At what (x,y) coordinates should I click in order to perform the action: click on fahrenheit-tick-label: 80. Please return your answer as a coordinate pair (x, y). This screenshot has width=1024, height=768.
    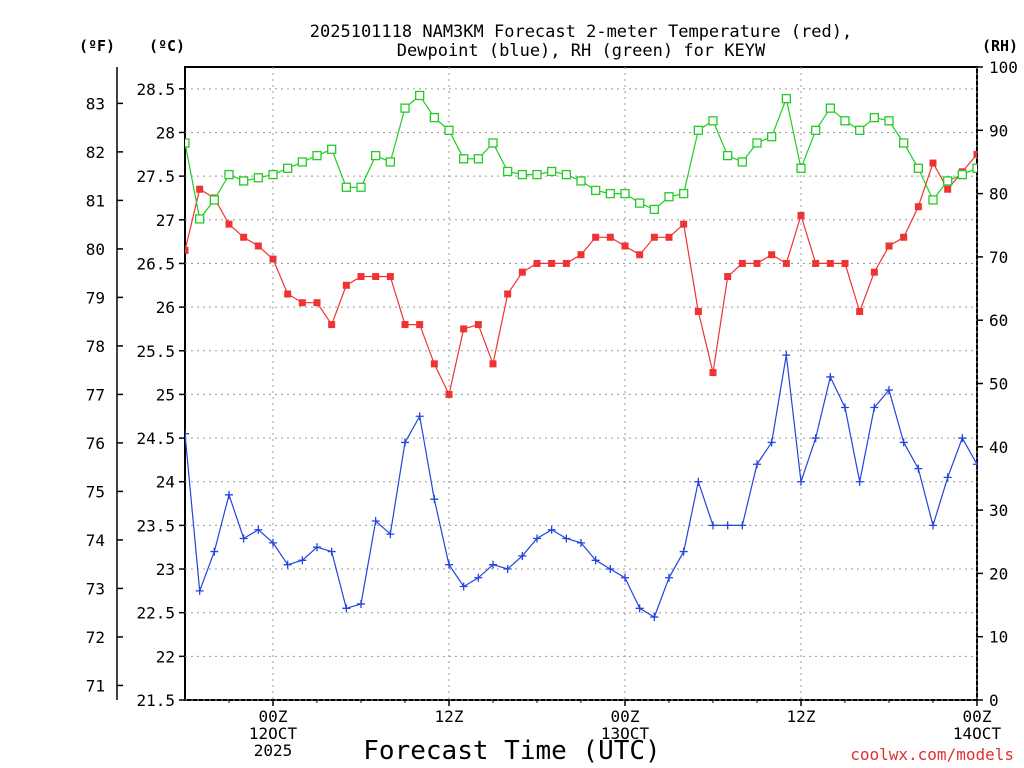
    Looking at the image, I should click on (95, 249).